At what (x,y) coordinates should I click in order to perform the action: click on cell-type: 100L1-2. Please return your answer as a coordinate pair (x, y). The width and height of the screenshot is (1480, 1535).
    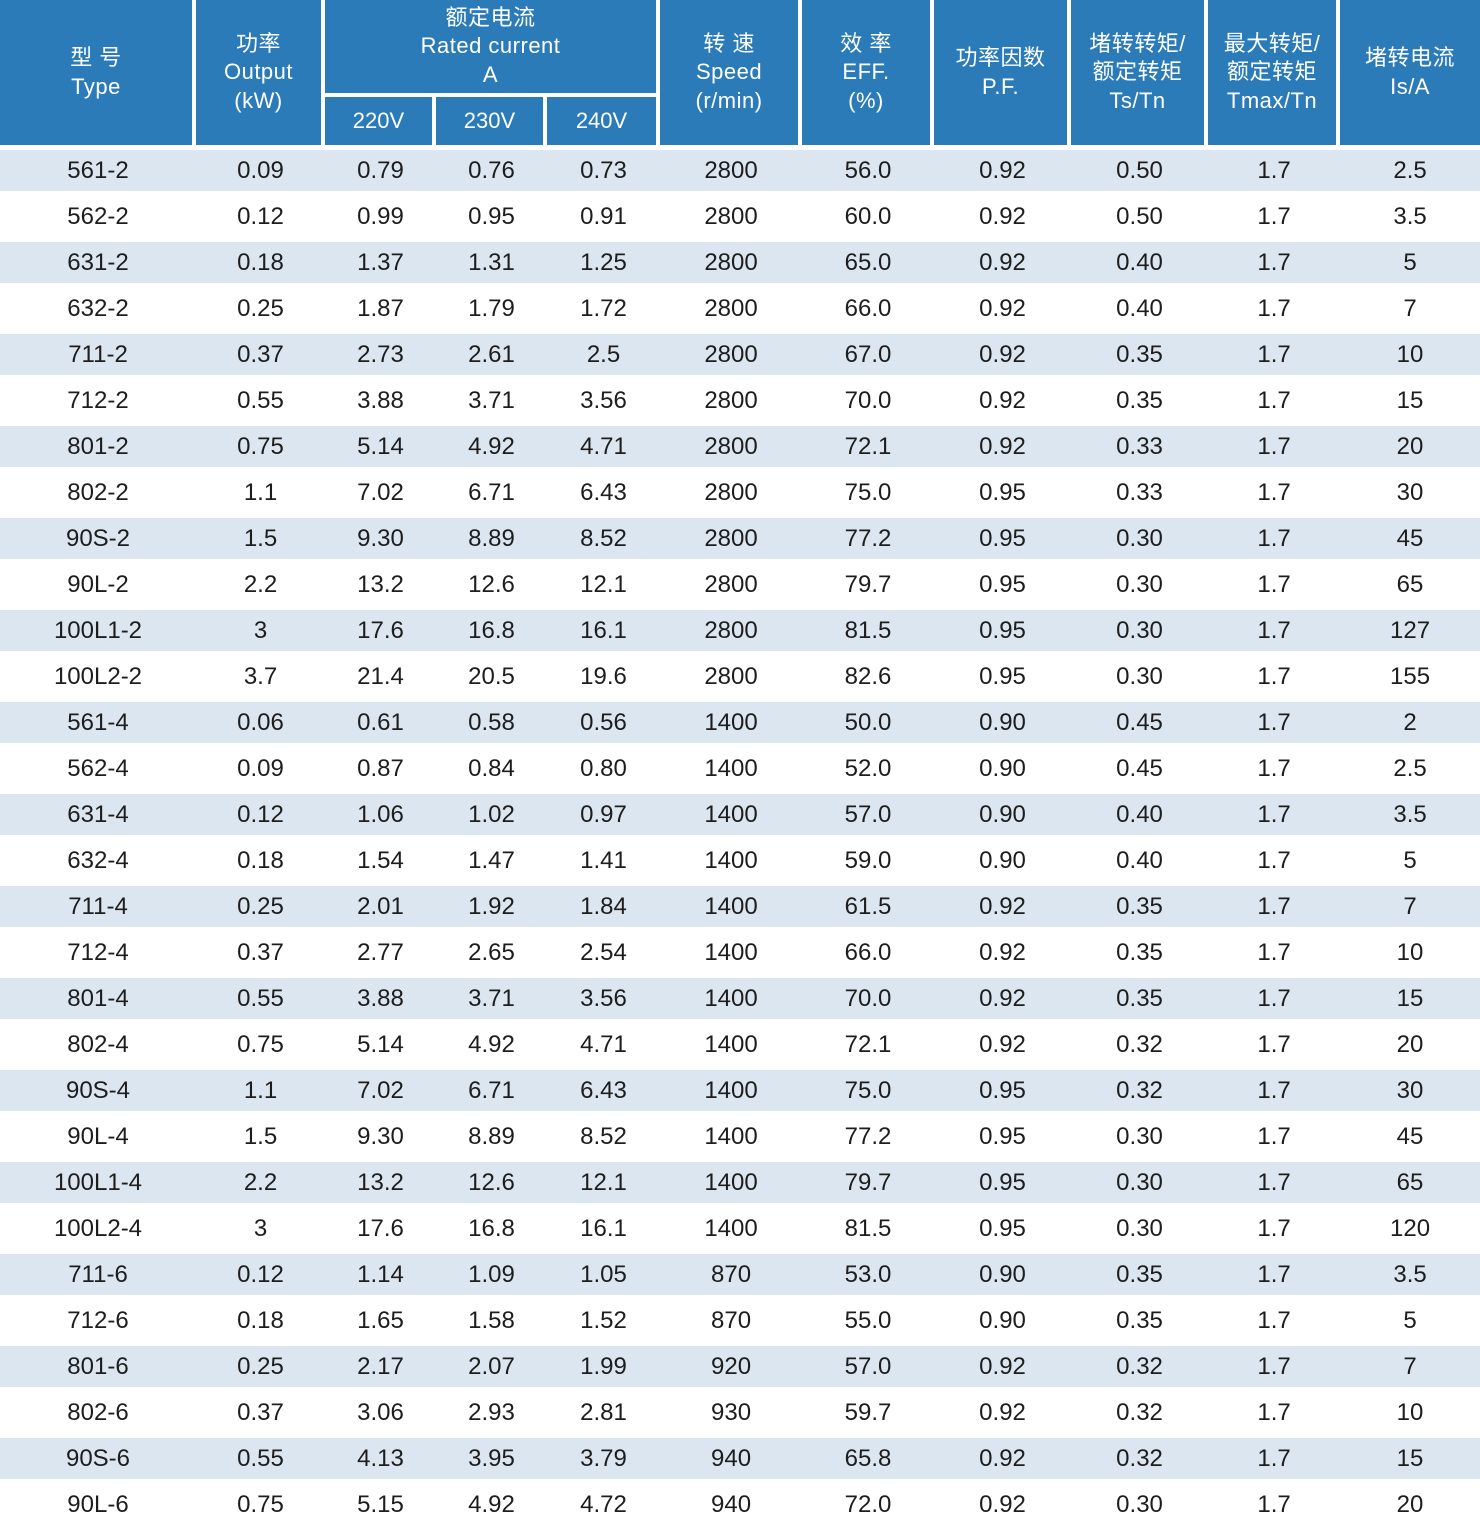
    Looking at the image, I should click on (98, 628).